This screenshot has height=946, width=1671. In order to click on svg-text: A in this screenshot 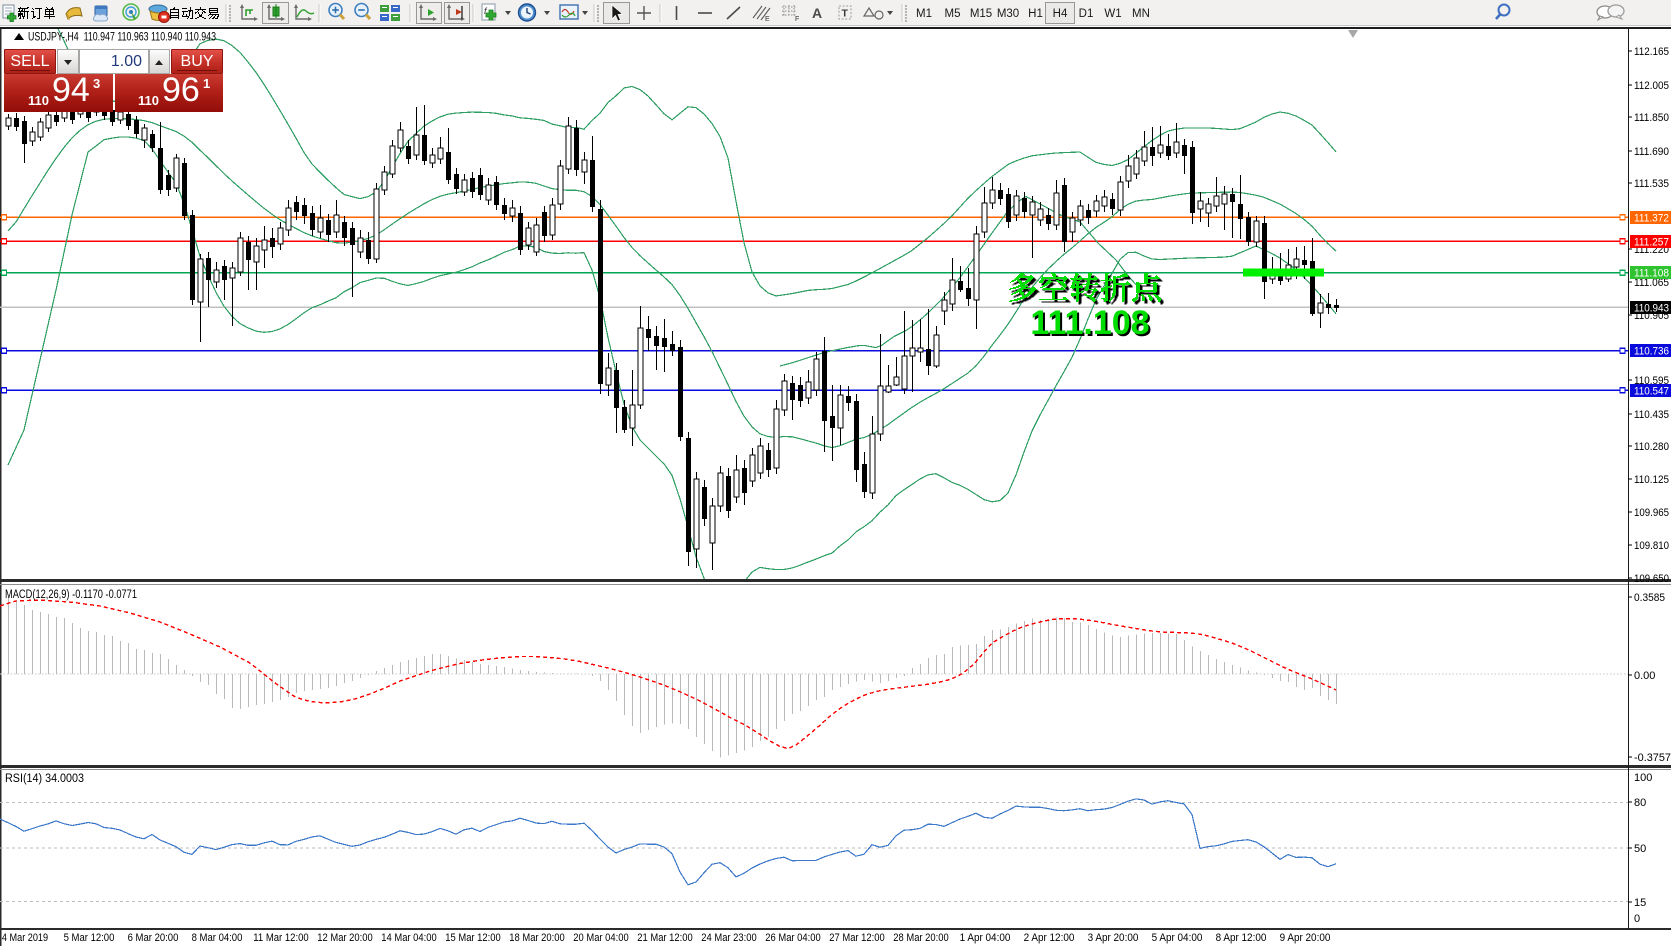, I will do `click(817, 13)`.